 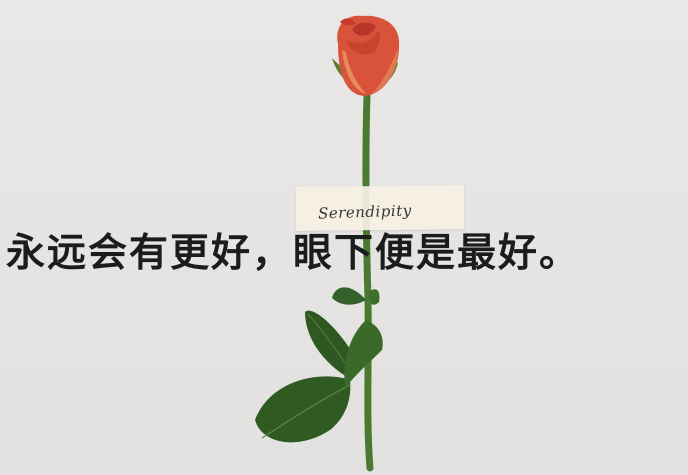 What do you see at coordinates (368, 281) in the screenshot?
I see `stem` at bounding box center [368, 281].